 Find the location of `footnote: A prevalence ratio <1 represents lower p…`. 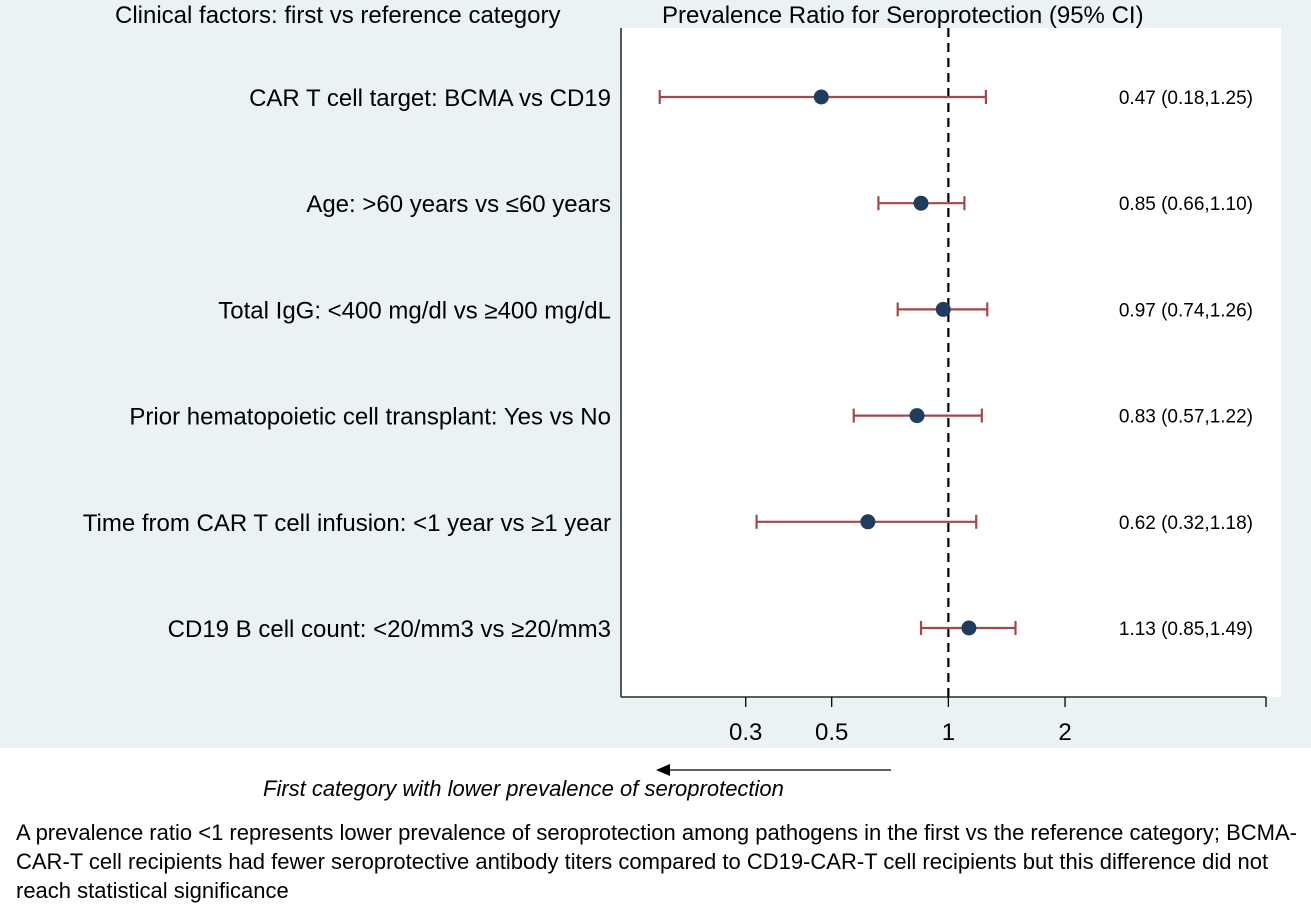

footnote: A prevalence ratio <1 represents lower p… is located at coordinates (656, 861).